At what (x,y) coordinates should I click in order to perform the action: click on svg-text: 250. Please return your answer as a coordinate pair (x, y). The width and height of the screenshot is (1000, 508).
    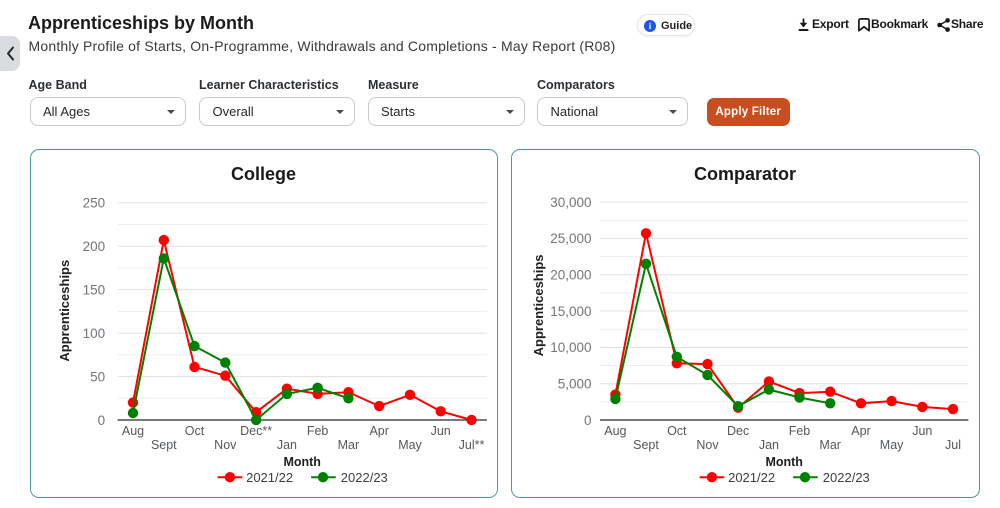
    Looking at the image, I should click on (94, 203).